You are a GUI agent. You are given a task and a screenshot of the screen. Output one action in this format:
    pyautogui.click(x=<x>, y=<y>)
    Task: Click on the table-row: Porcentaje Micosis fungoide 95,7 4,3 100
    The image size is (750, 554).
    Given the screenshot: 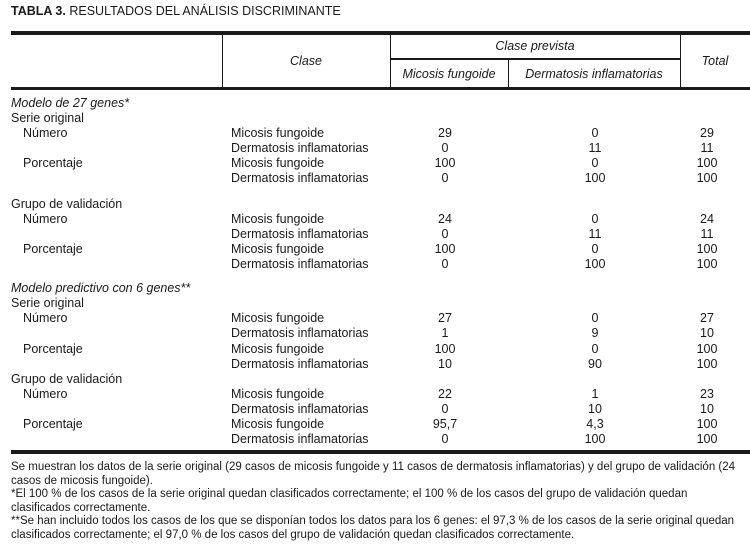 What is the action you would take?
    pyautogui.click(x=375, y=424)
    